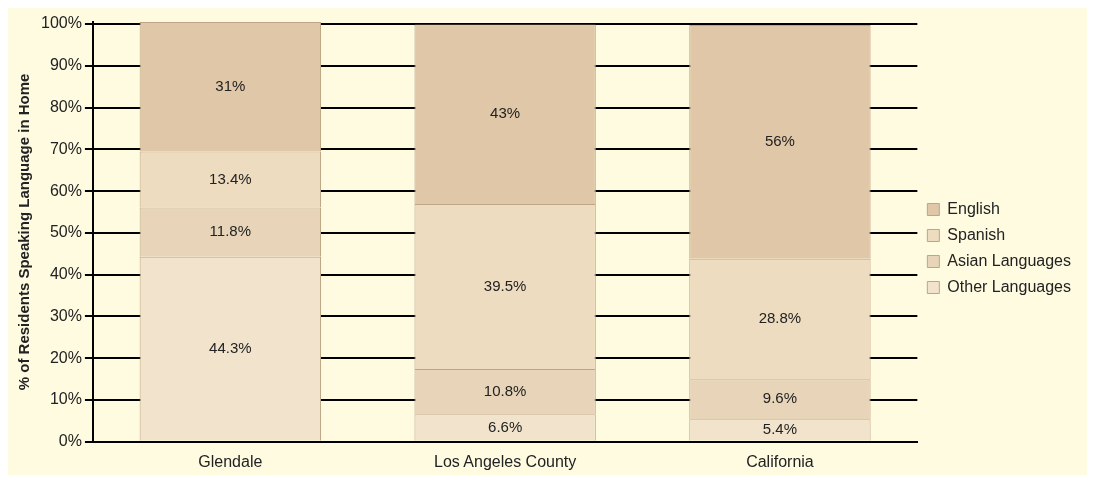 This screenshot has width=1095, height=483. What do you see at coordinates (61, 23) in the screenshot?
I see `y-tick-label: 100%` at bounding box center [61, 23].